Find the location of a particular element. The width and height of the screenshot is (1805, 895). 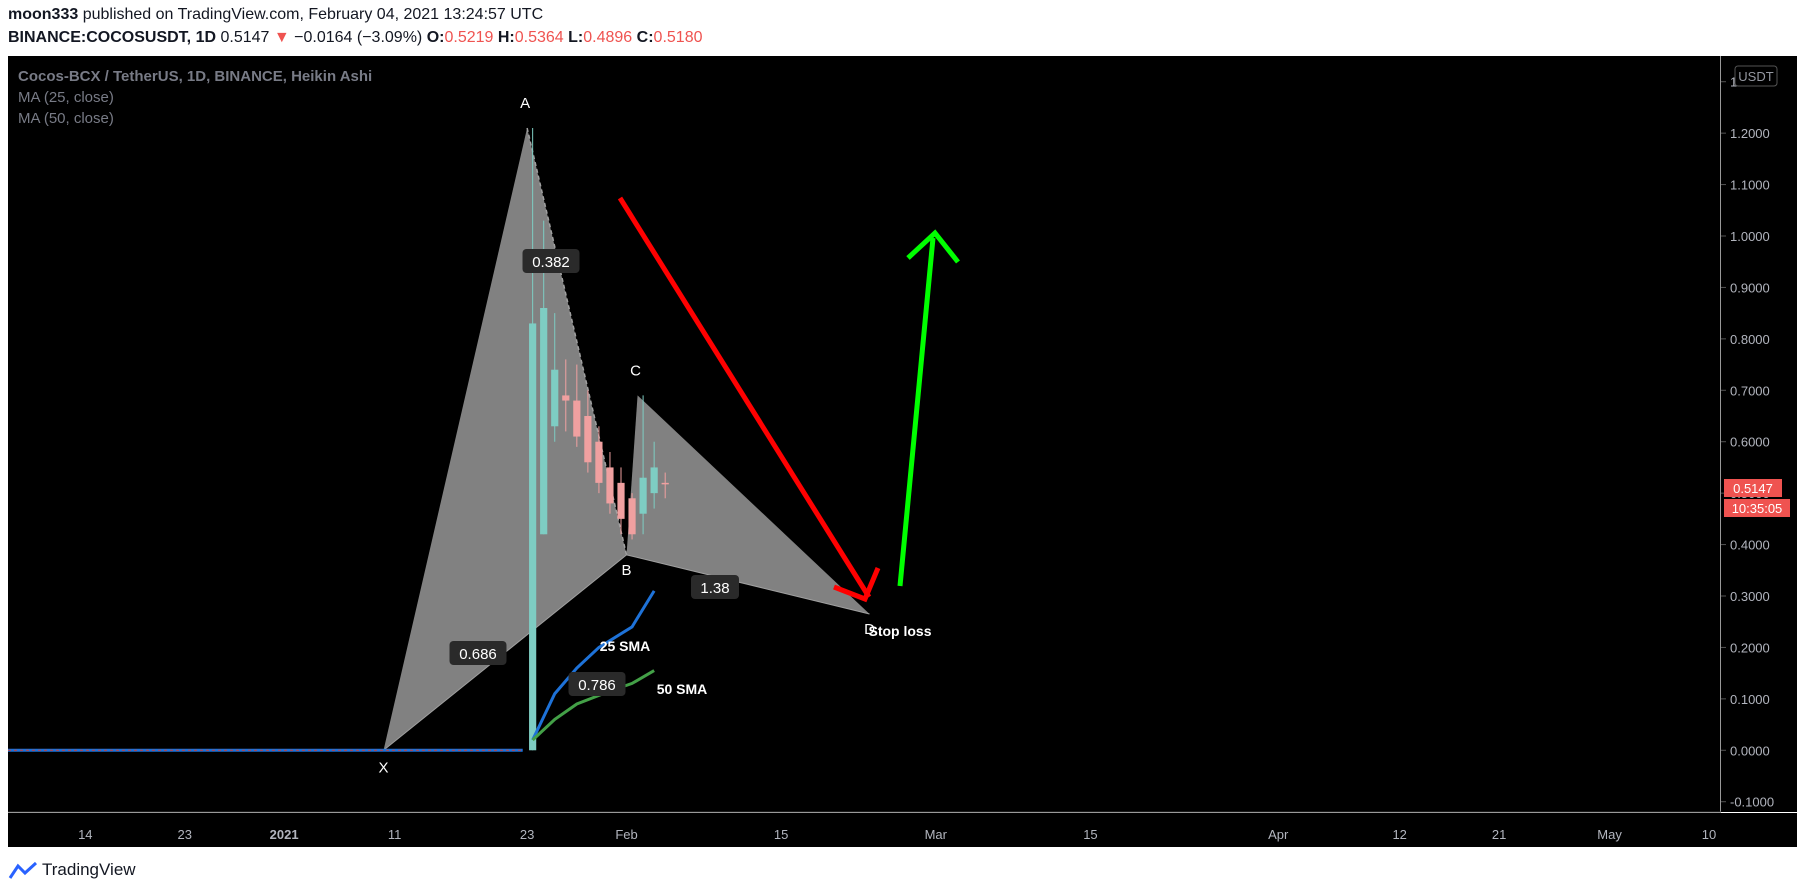

price-tick-label: 0.4000 is located at coordinates (1750, 545).